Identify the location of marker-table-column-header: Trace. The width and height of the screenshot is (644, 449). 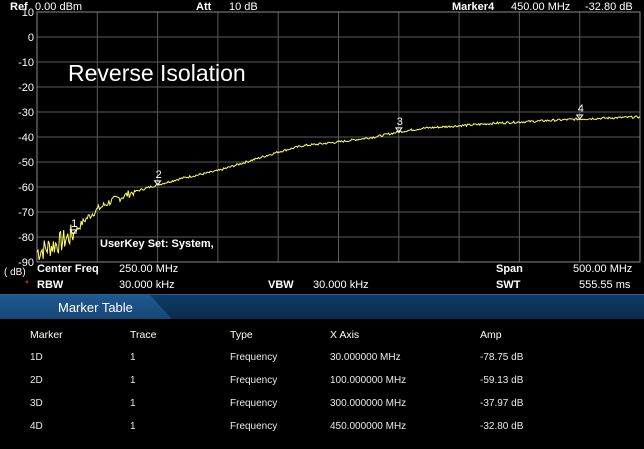
(143, 335).